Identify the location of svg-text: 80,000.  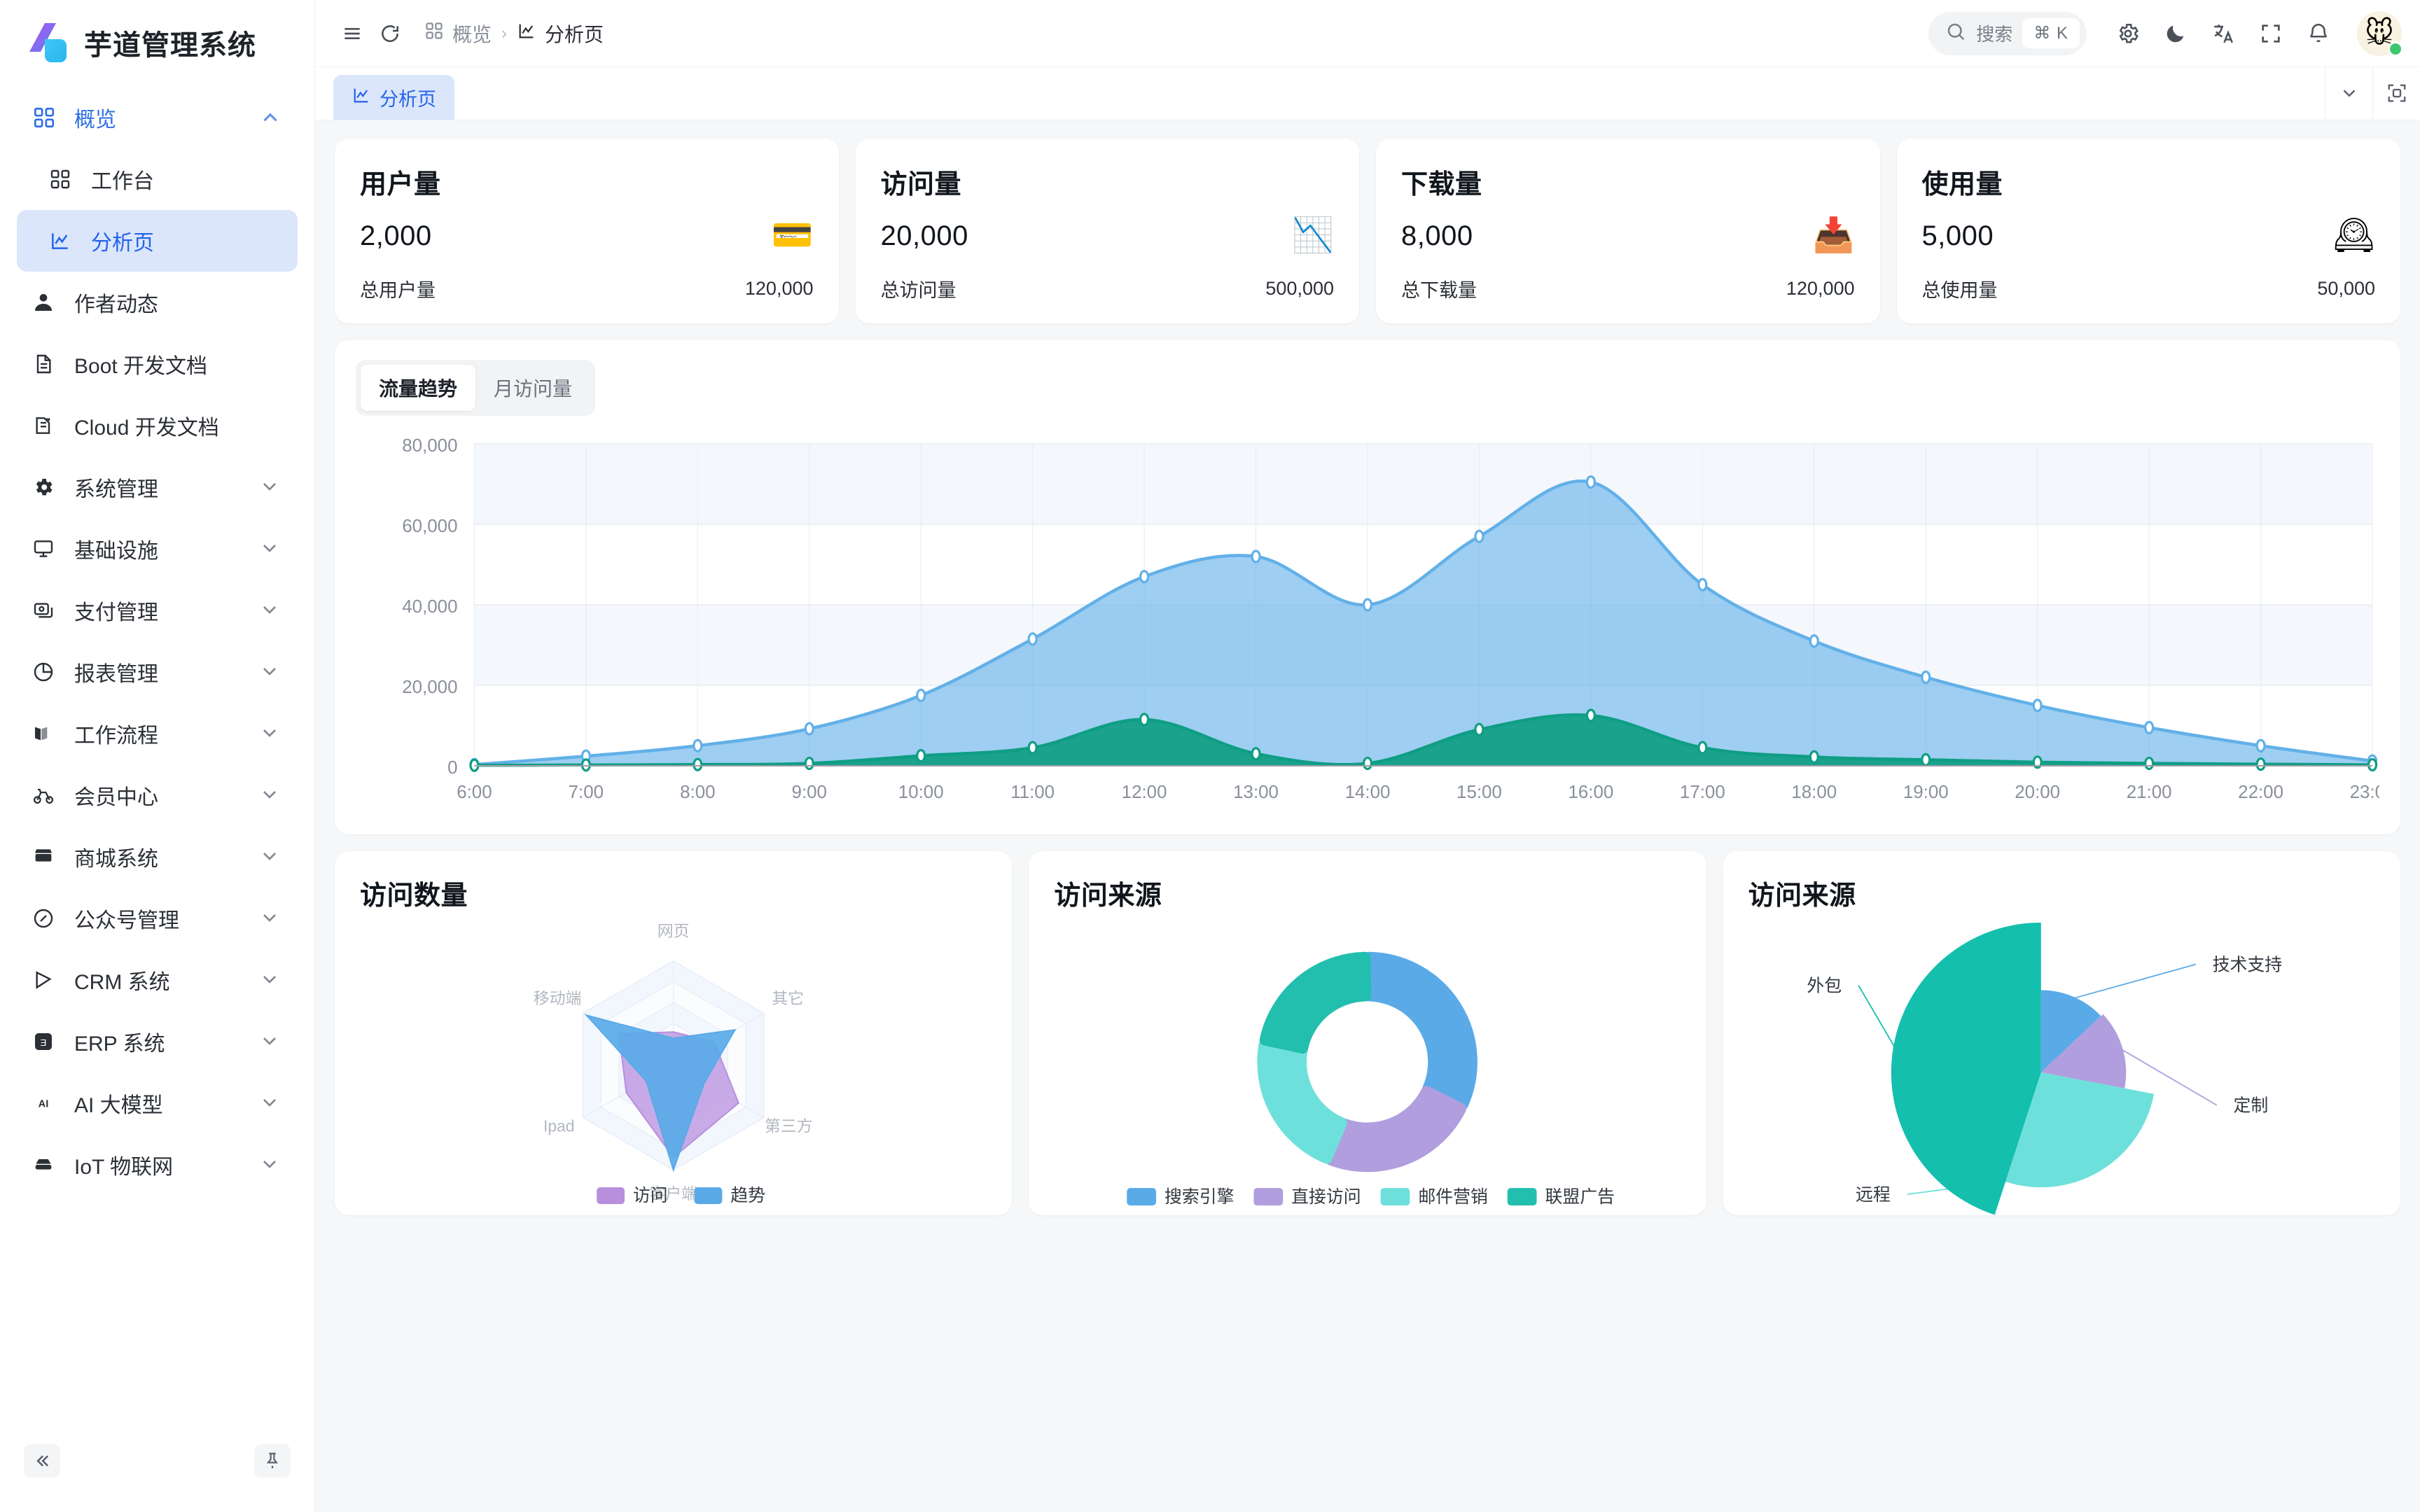
(429, 446).